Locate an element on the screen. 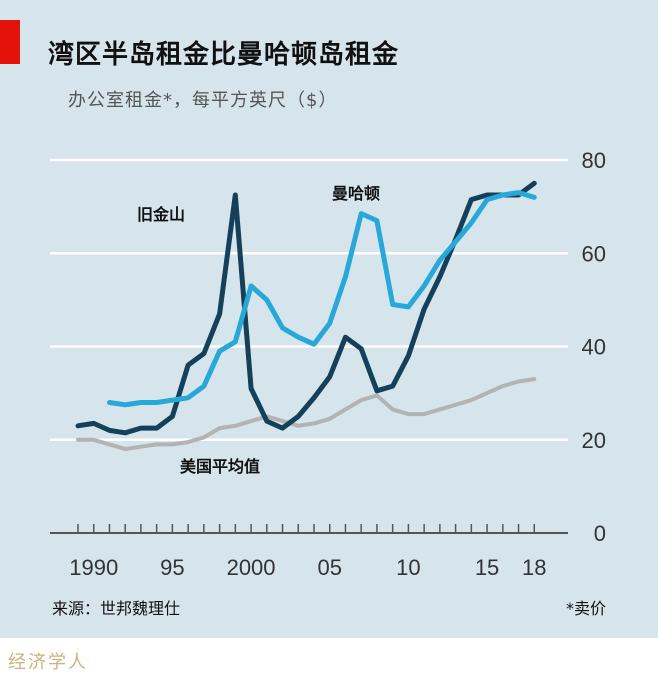 The width and height of the screenshot is (658, 675). y-tick-label: 0 is located at coordinates (600, 533).